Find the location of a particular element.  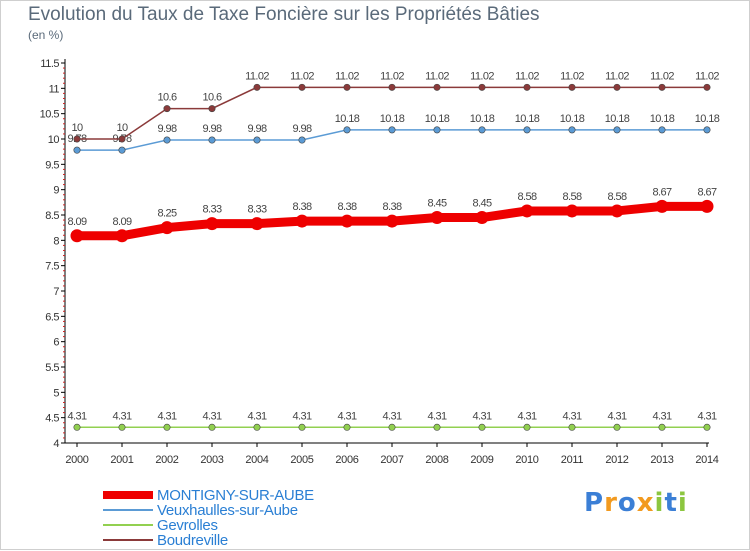

data-label: 8.33 is located at coordinates (211, 210).